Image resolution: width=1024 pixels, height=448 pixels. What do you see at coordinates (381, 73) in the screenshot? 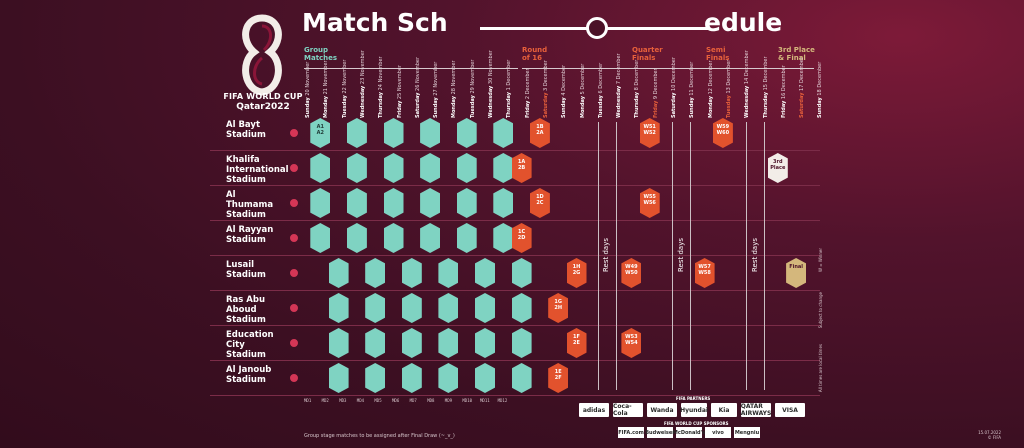
I see `day-date: 24 November` at bounding box center [381, 73].